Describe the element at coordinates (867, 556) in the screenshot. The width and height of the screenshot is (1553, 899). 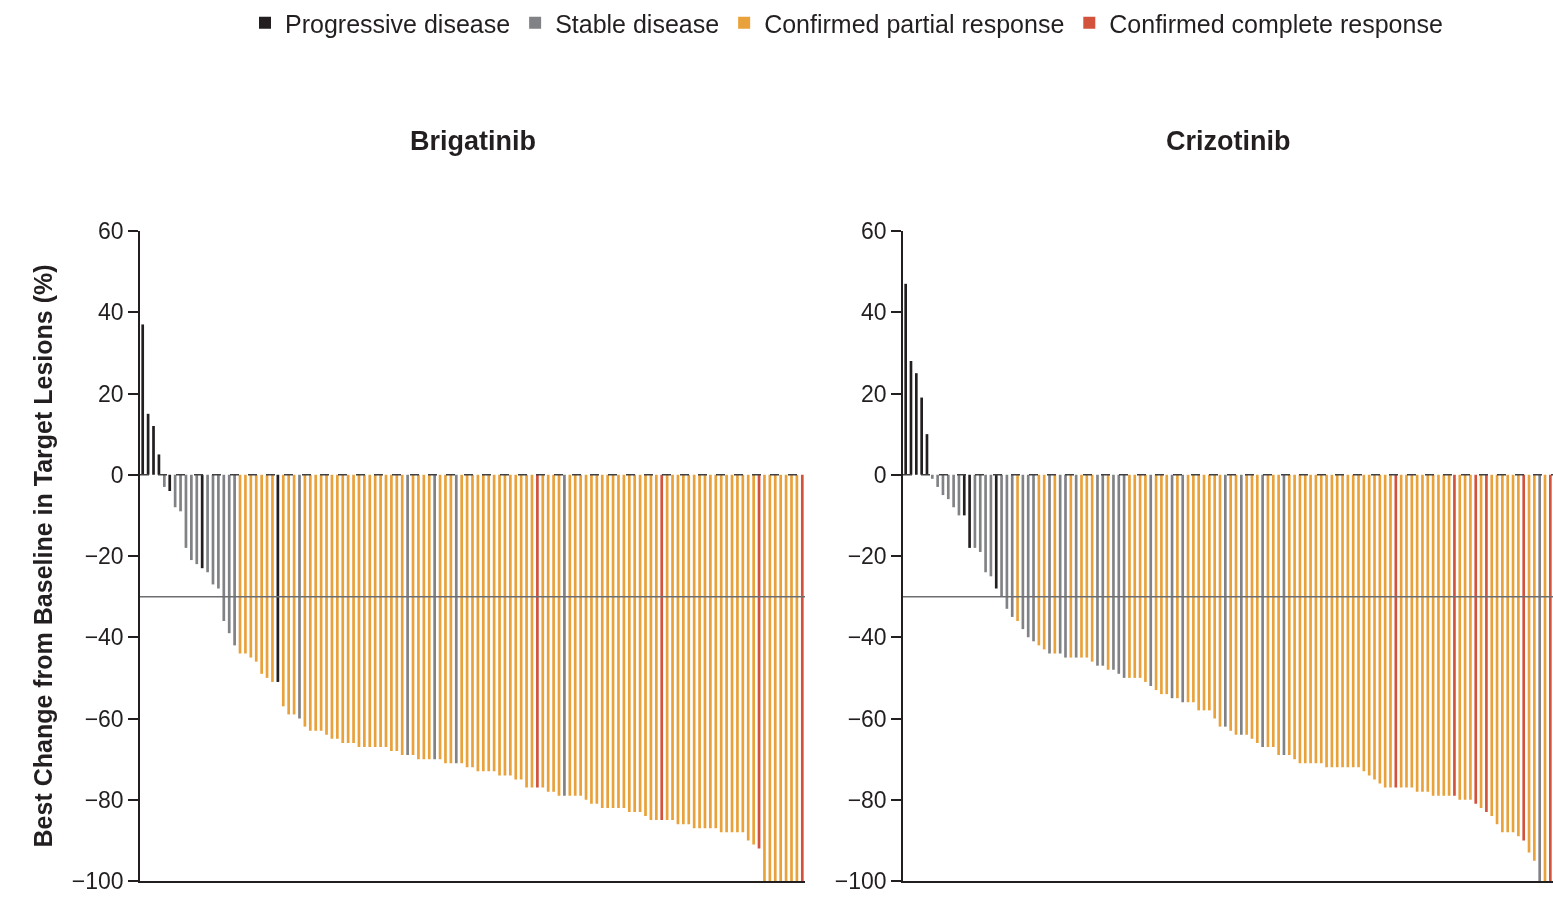
I see `y-tick-label: −20` at that location.